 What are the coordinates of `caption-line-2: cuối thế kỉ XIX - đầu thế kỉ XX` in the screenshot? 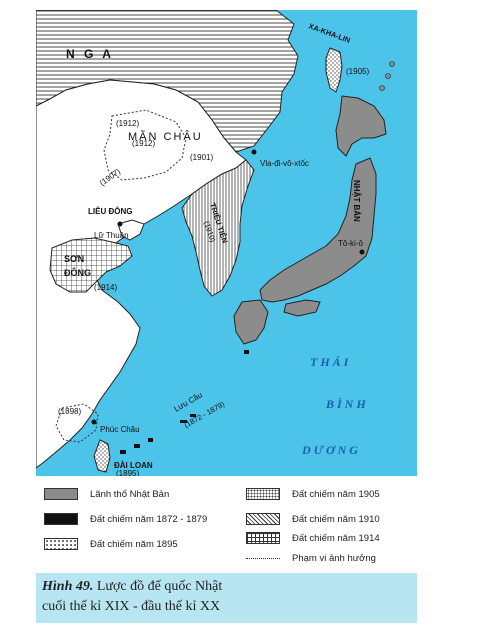 It's located at (131, 607).